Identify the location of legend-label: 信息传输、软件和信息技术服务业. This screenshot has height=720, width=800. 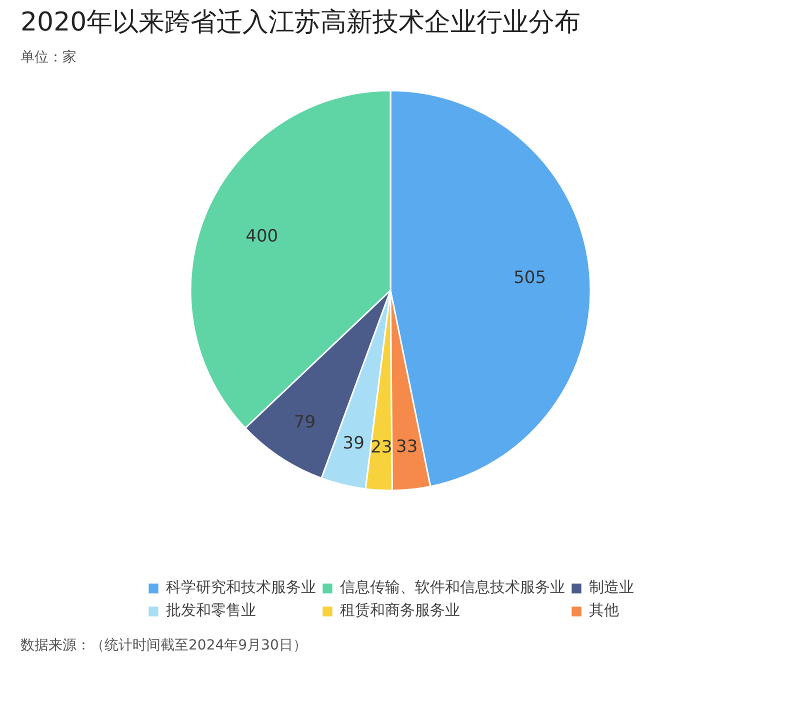
(452, 587).